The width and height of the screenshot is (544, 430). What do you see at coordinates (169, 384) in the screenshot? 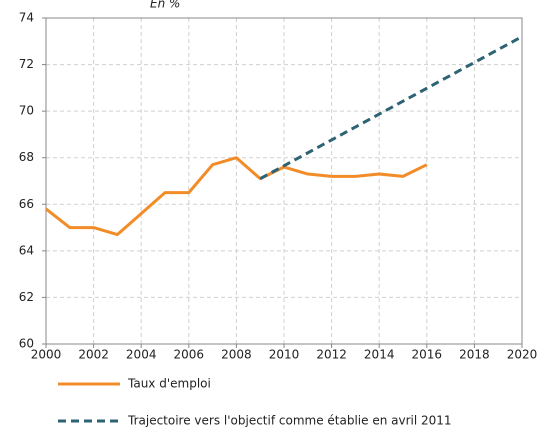
I see `legend-label: Taux d'emploi` at bounding box center [169, 384].